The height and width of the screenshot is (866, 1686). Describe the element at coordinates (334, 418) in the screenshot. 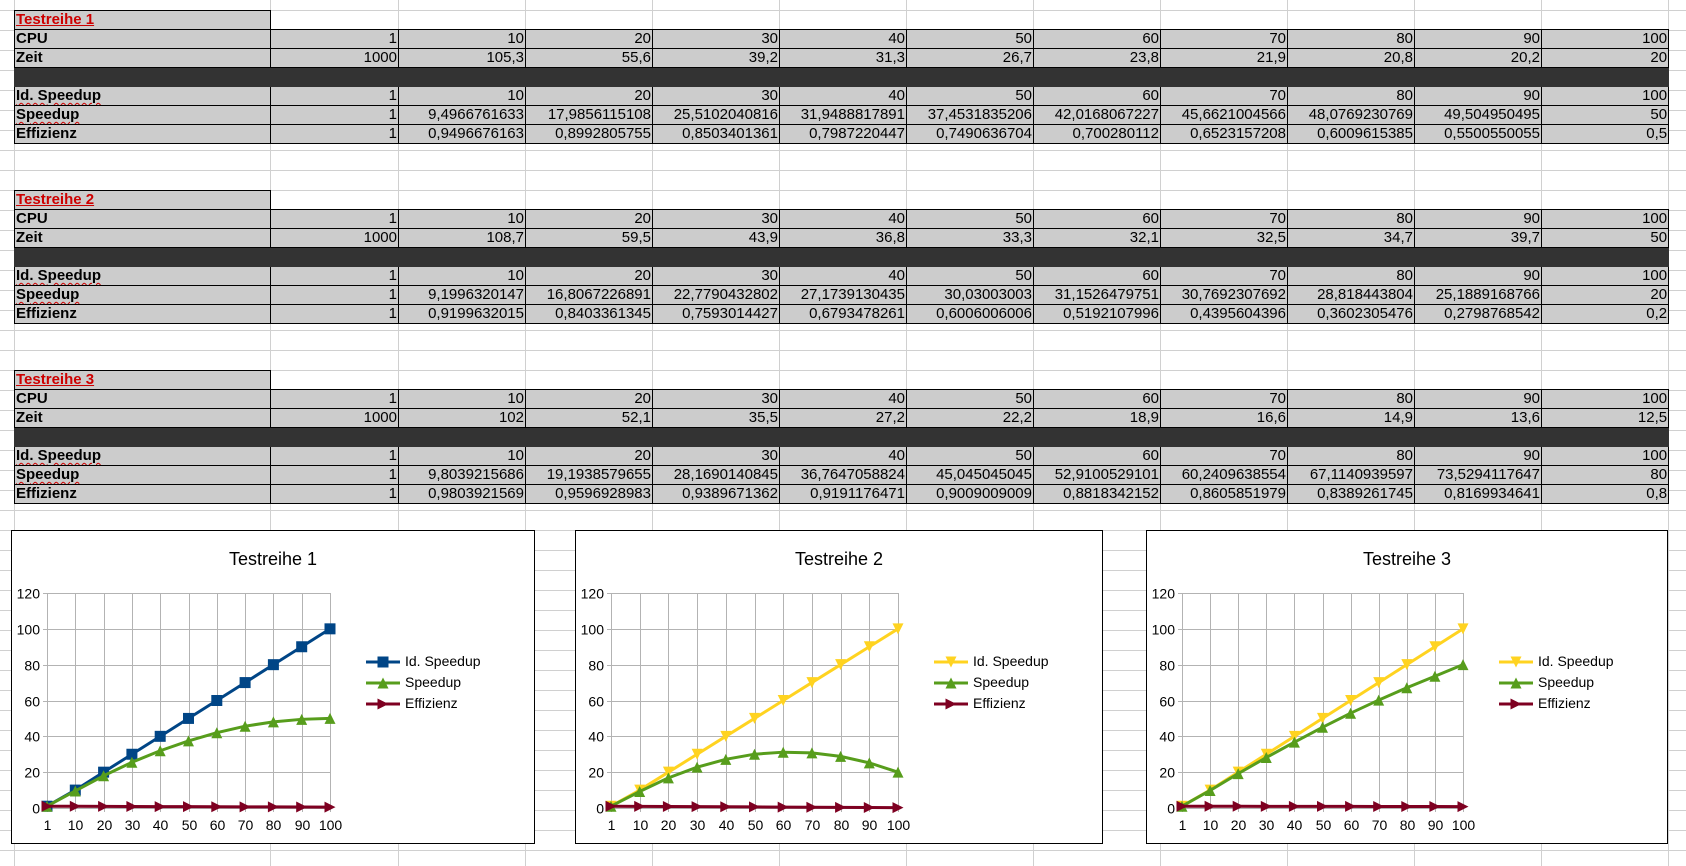

I see `table-cell: 1000` at that location.